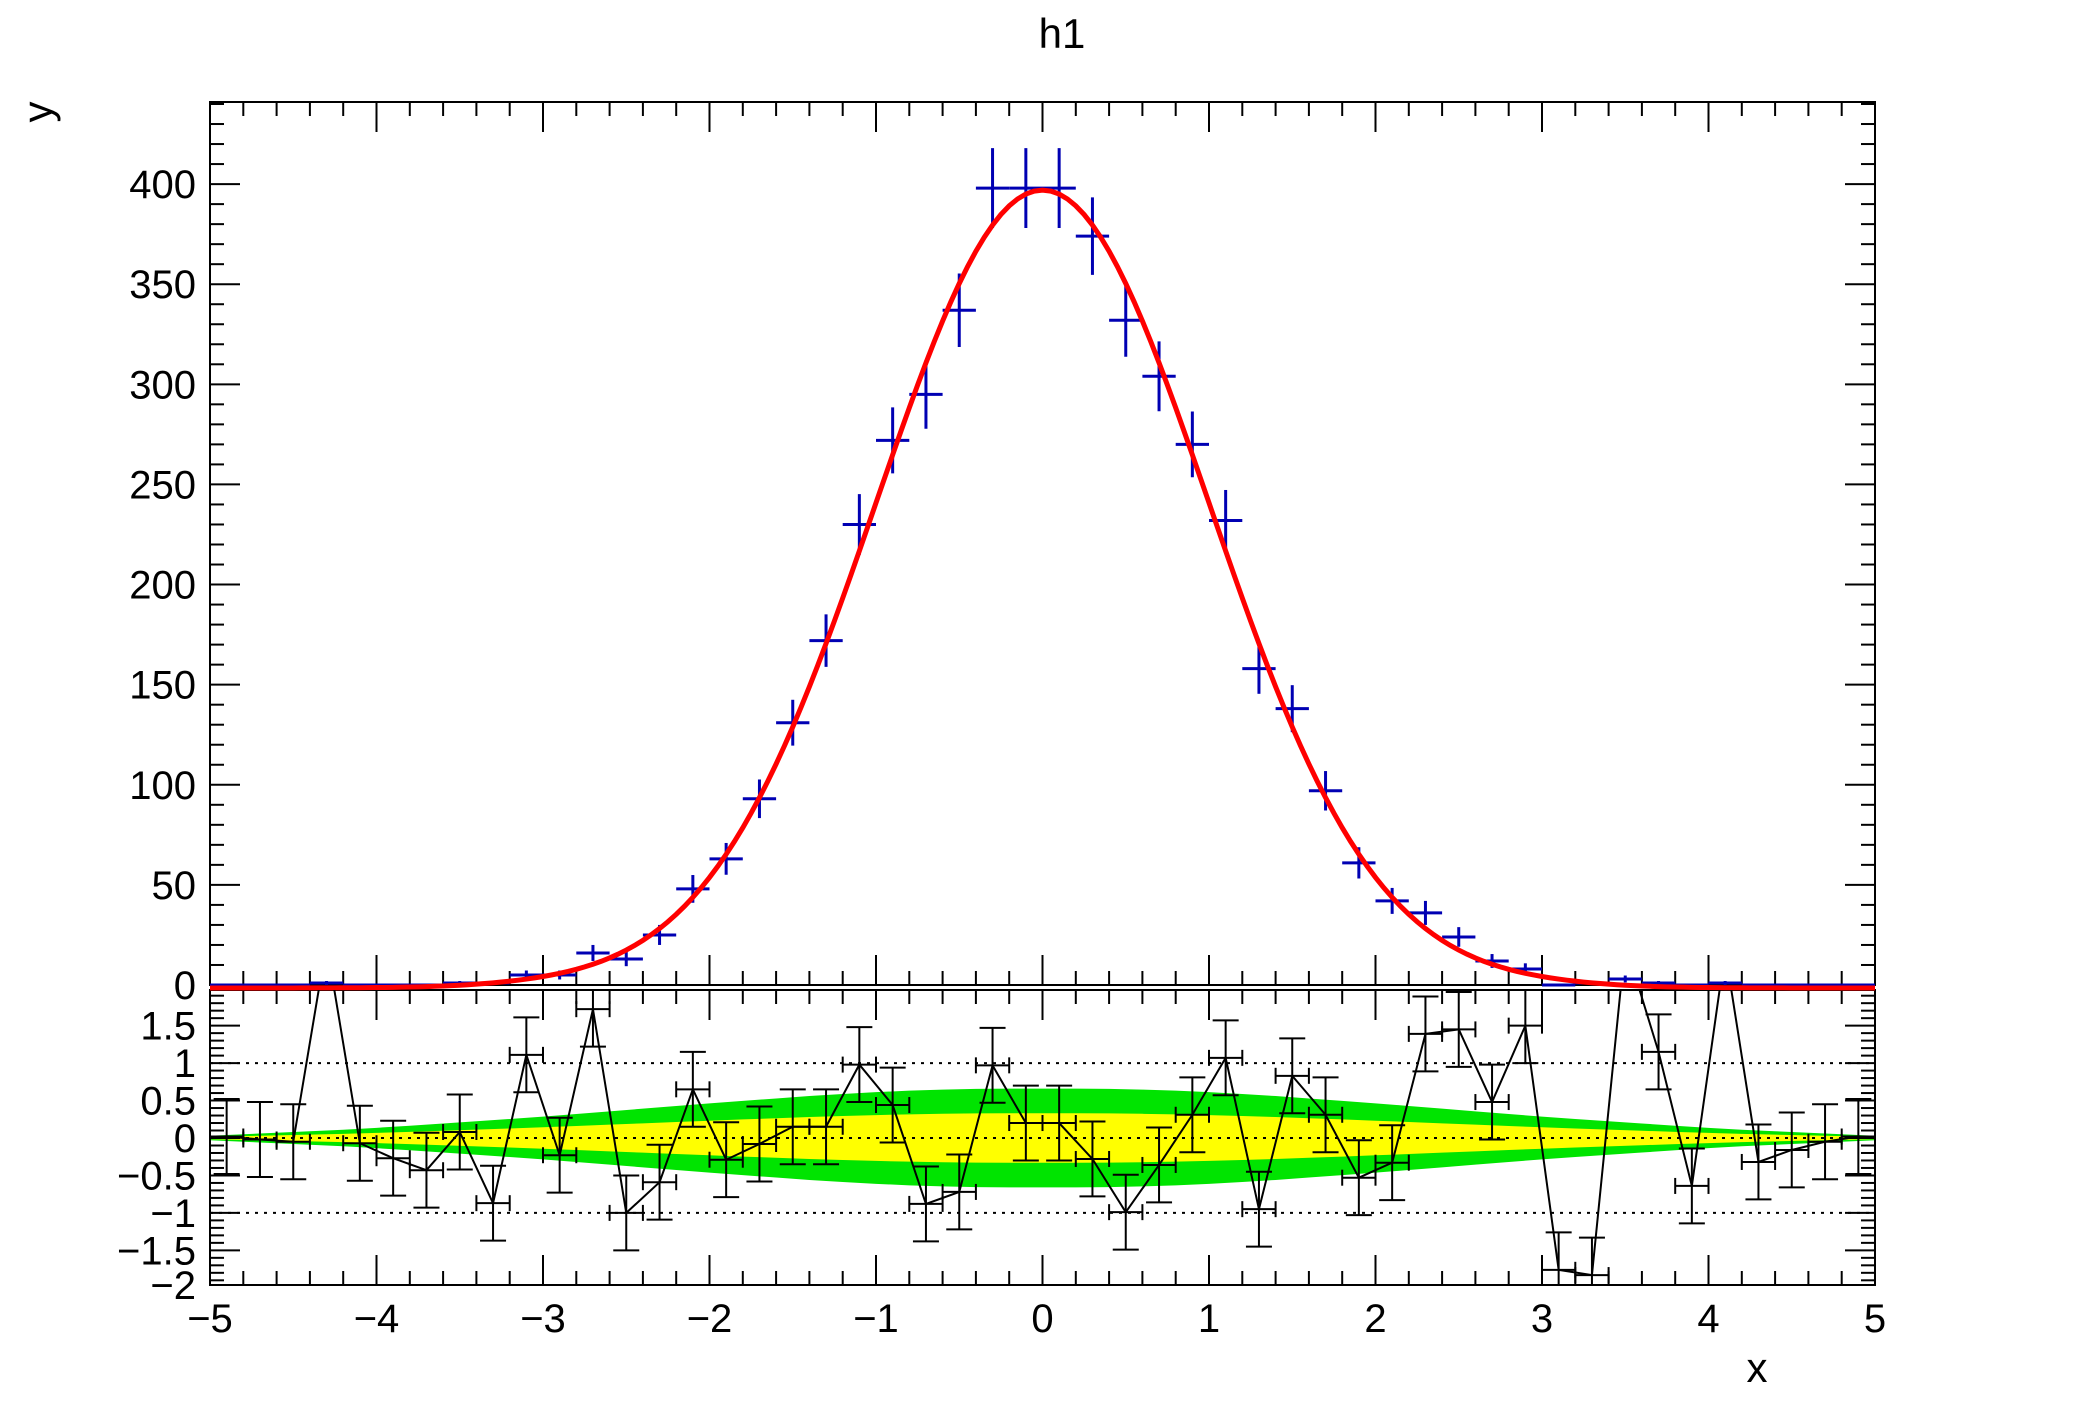 Image resolution: width=2088 pixels, height=1416 pixels. Describe the element at coordinates (1757, 1367) in the screenshot. I see `x-axis-title: x` at that location.